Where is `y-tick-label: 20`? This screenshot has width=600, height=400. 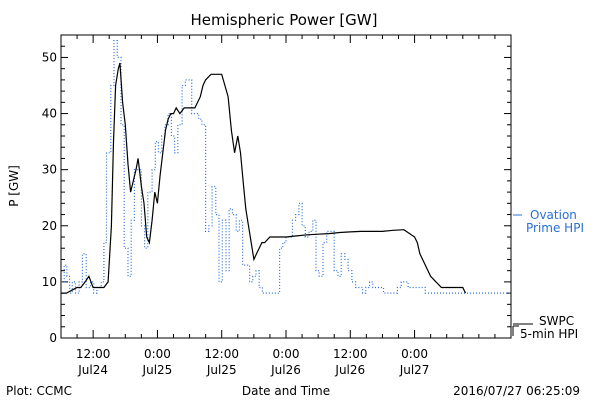
y-tick-label: 20 is located at coordinates (49, 226).